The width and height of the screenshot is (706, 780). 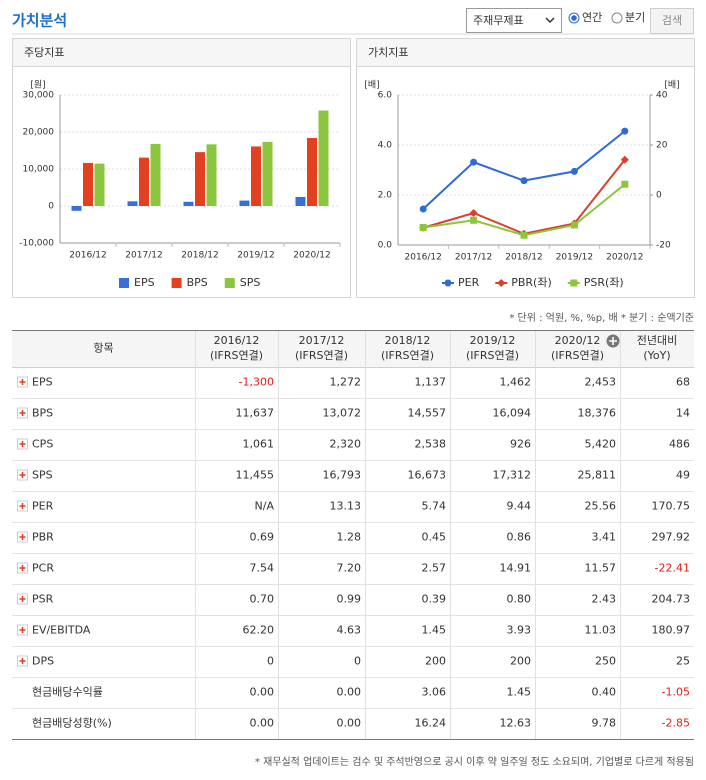 What do you see at coordinates (613, 341) in the screenshot?
I see `header-expand-plus` at bounding box center [613, 341].